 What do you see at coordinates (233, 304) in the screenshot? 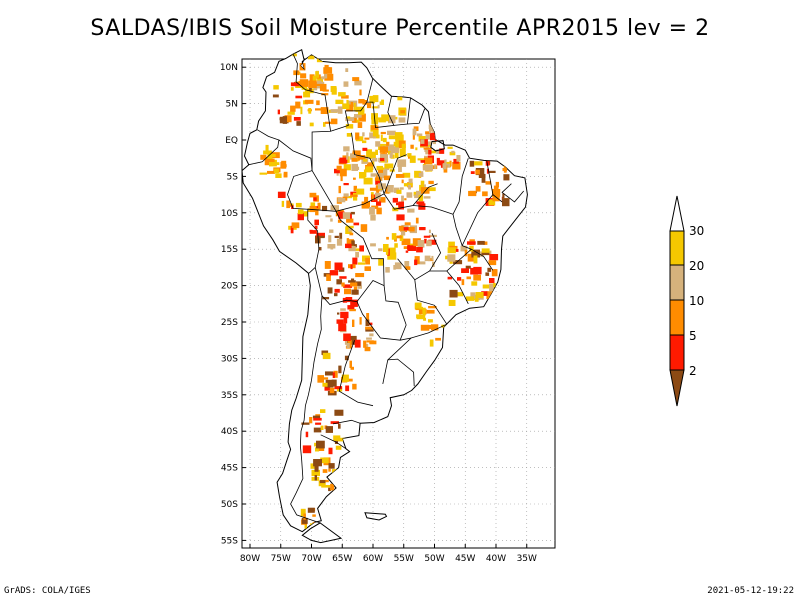
I see `latitude-labels: 10N 5N EQ 5S 10S 15S 20S 25S 30S 35S 40S 45S 50S 55S` at bounding box center [233, 304].